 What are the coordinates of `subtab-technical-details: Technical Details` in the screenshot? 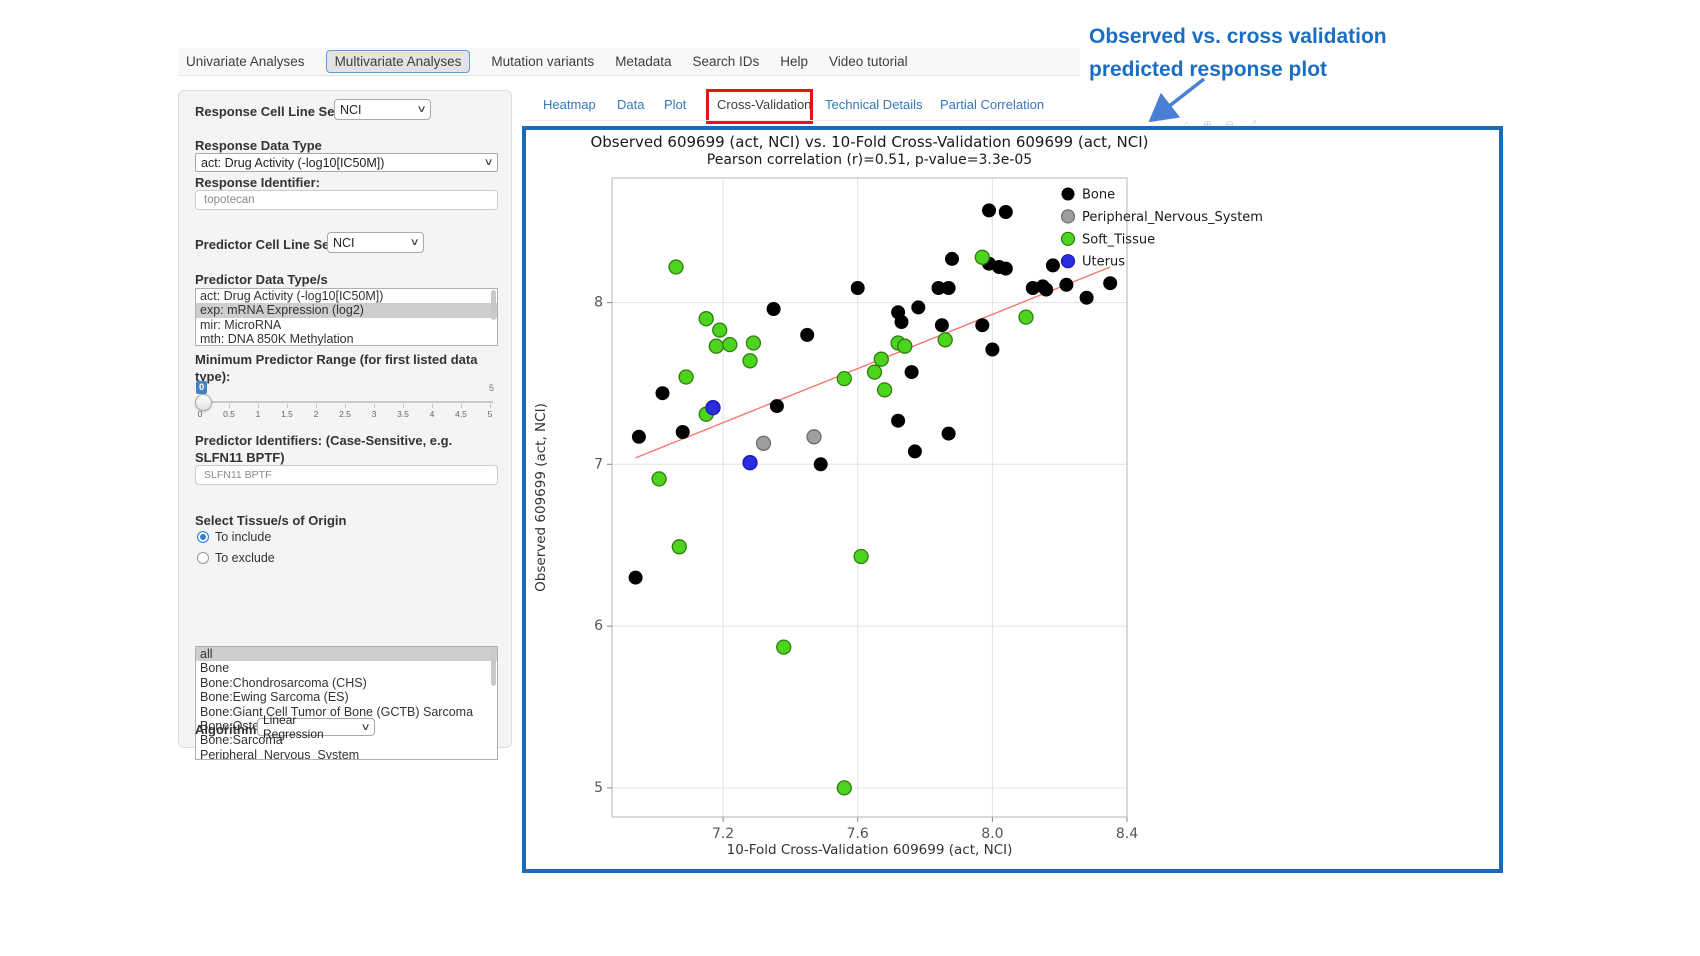 It's located at (874, 104).